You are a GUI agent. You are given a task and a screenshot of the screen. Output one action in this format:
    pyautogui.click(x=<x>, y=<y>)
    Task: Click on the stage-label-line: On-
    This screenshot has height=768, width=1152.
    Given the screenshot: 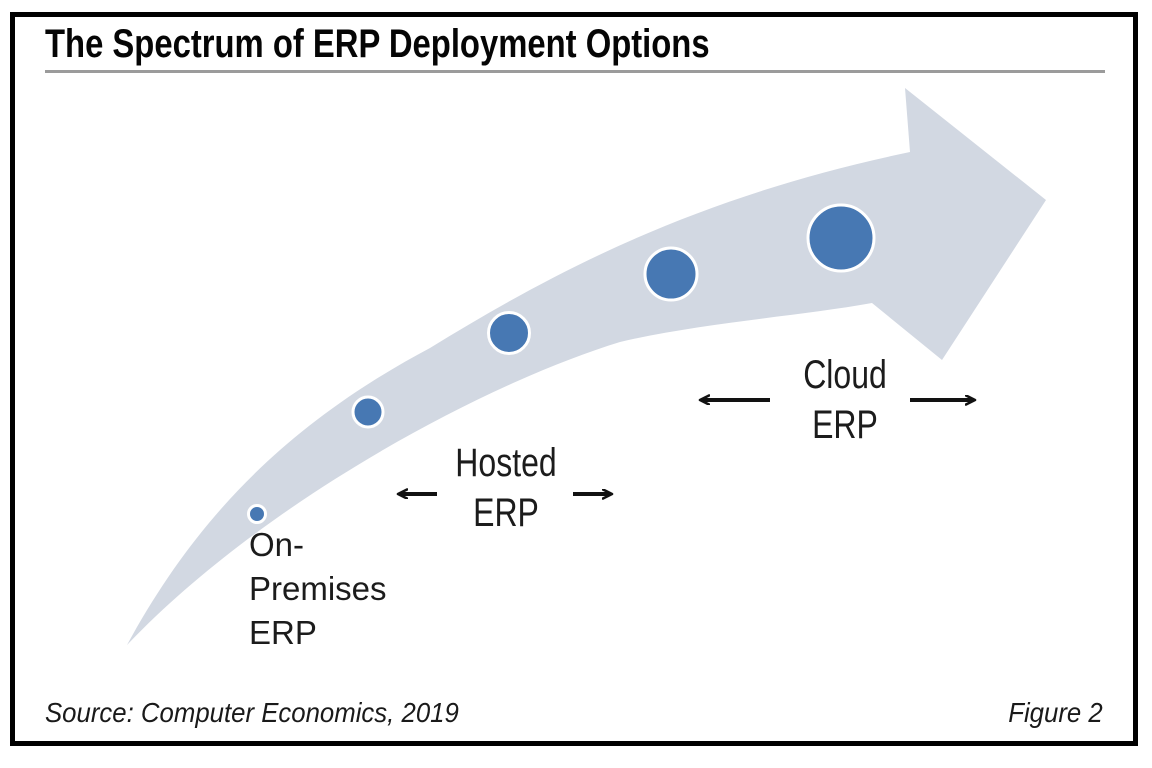 What is the action you would take?
    pyautogui.click(x=277, y=544)
    